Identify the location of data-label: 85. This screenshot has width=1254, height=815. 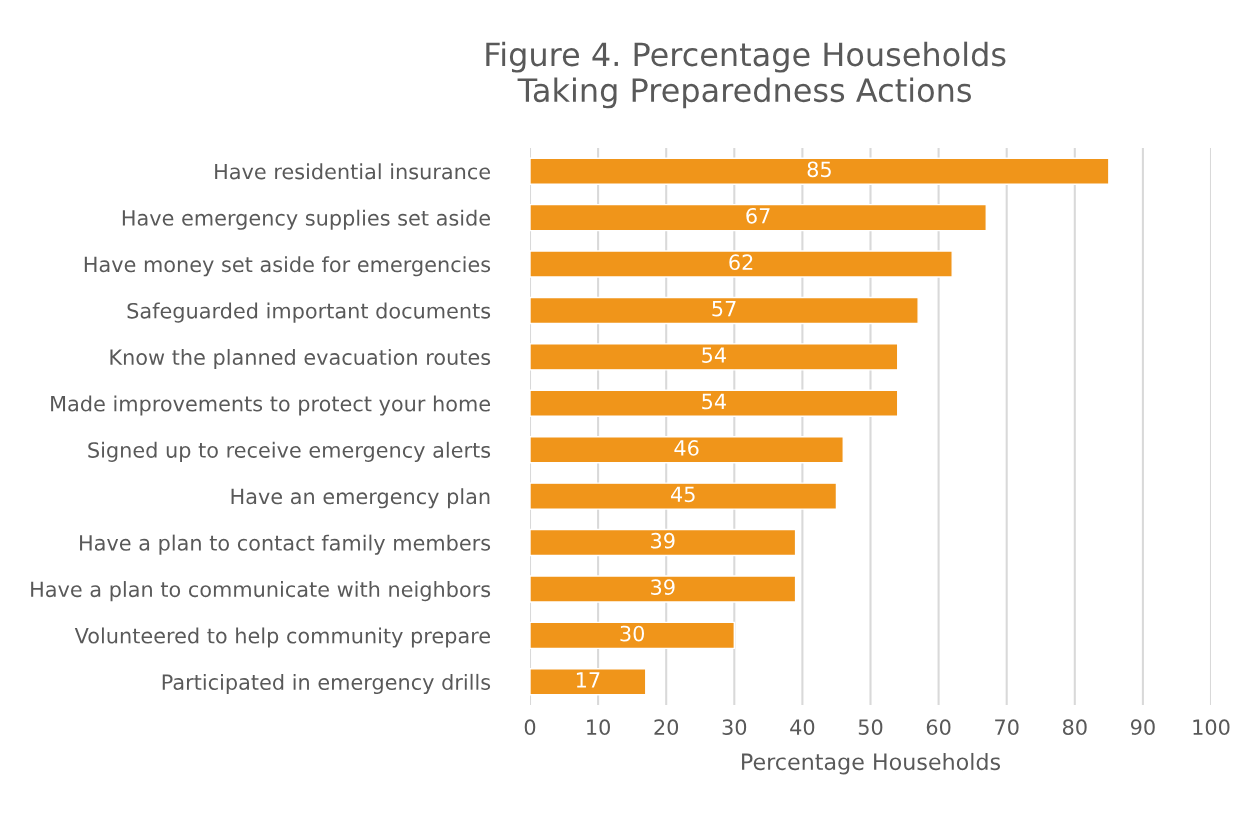
(819, 169).